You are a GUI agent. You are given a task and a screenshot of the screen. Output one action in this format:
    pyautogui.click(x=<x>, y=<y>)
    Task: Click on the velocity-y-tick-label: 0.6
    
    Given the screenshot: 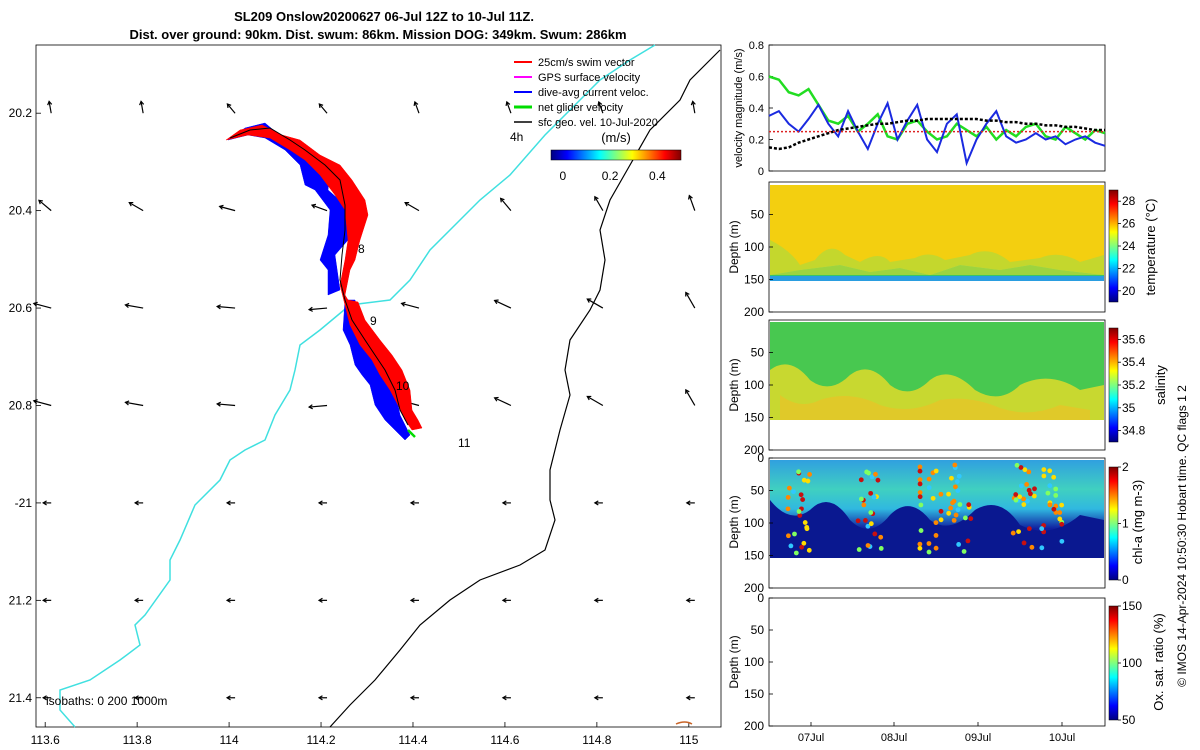 What is the action you would take?
    pyautogui.click(x=756, y=78)
    